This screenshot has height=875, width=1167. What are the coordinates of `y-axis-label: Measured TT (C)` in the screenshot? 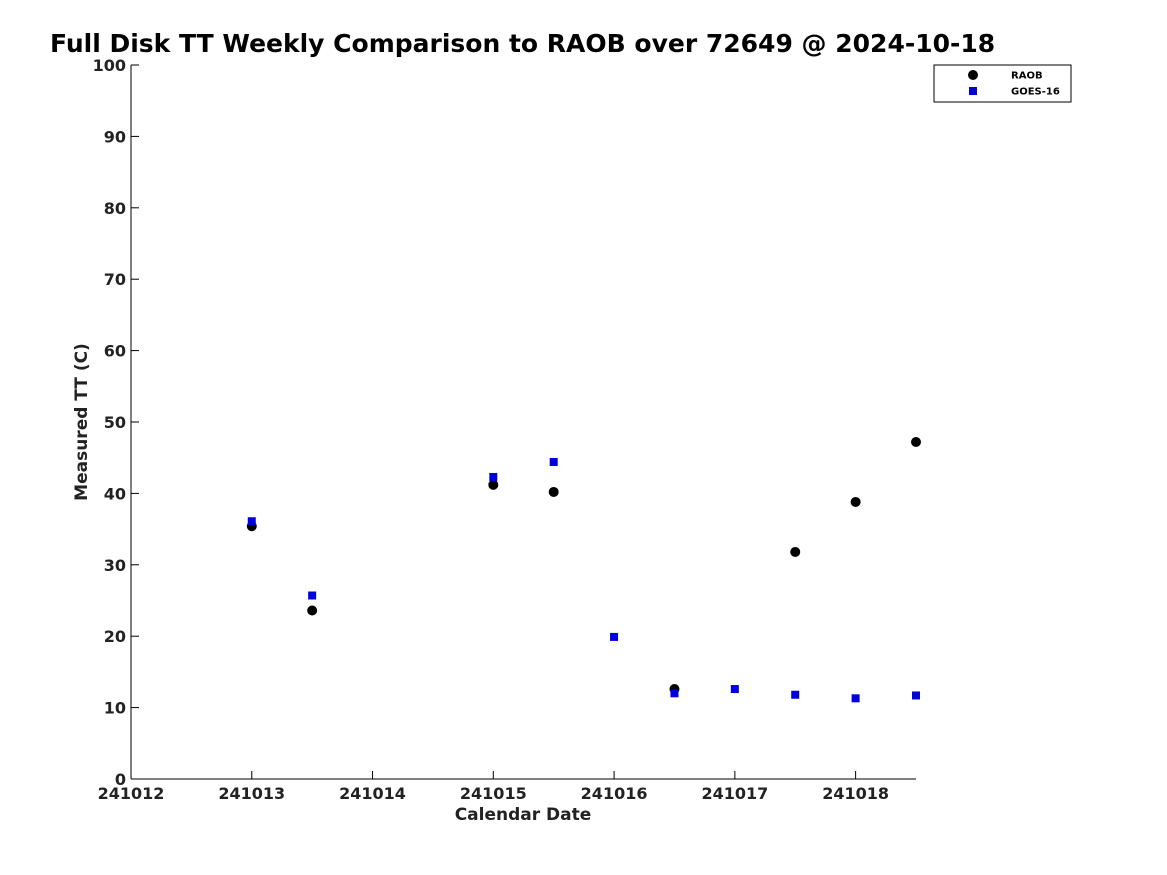 It's located at (82, 422).